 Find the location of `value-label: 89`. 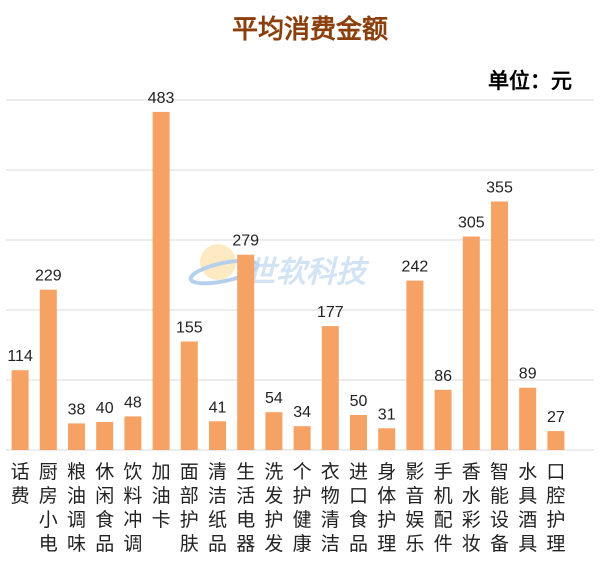

value-label: 89 is located at coordinates (528, 374).